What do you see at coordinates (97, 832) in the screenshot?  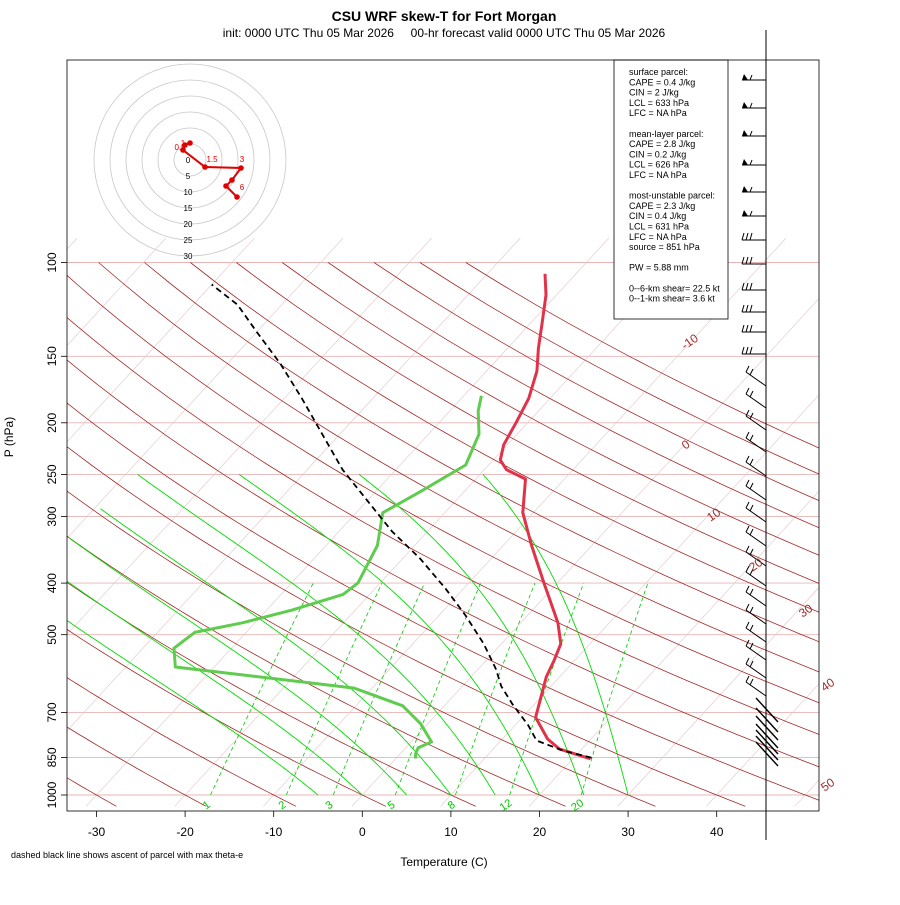 I see `x-tick-label: -30` at bounding box center [97, 832].